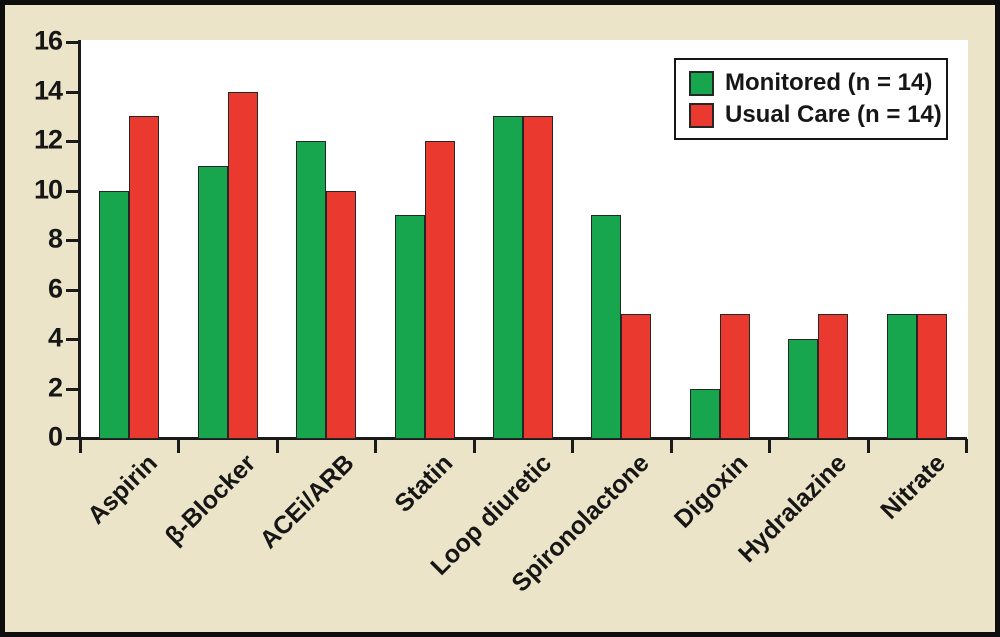 The image size is (1000, 637). I want to click on bar-usual-care-statin, so click(439, 290).